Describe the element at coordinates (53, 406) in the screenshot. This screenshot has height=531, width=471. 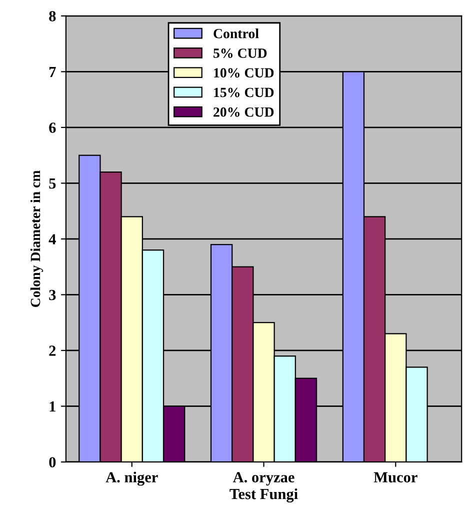
I see `y-tick-label: 1` at that location.